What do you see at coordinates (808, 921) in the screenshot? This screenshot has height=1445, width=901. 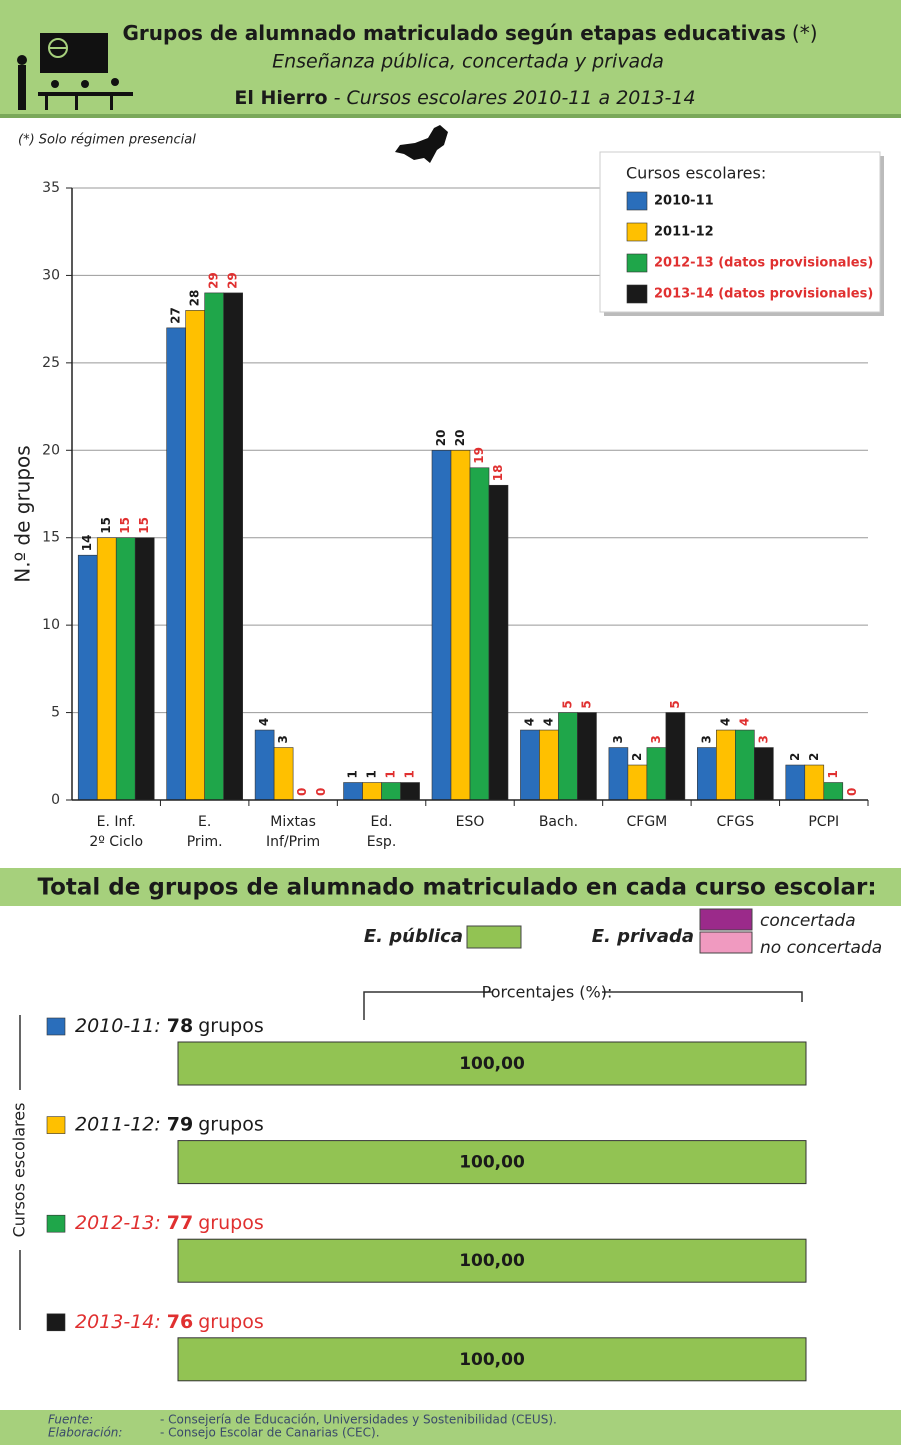 I see `legend-label: concertada` at bounding box center [808, 921].